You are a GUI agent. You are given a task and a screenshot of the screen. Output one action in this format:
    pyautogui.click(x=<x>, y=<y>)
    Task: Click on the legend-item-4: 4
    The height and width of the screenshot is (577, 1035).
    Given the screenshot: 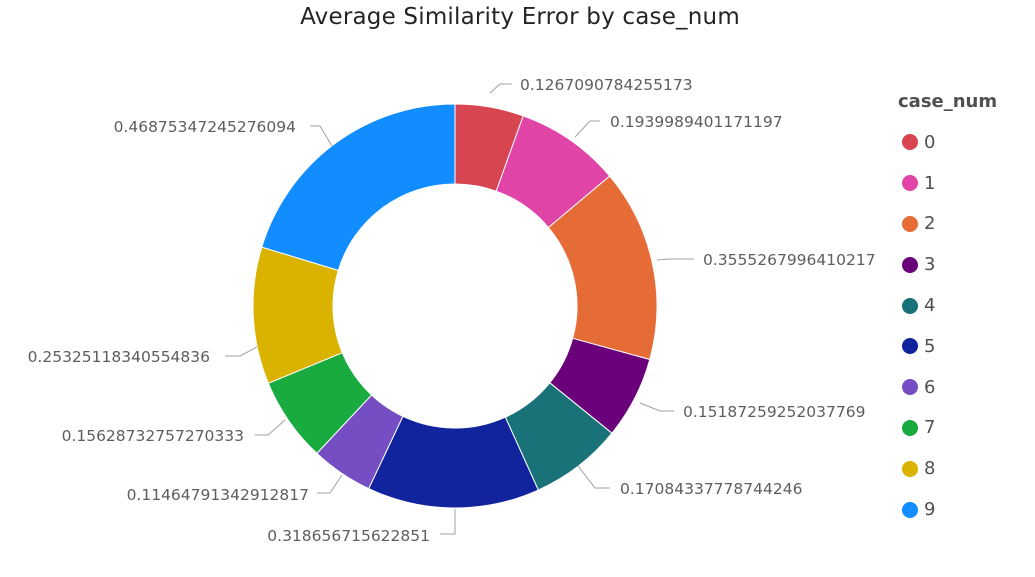 What is the action you would take?
    pyautogui.click(x=947, y=305)
    